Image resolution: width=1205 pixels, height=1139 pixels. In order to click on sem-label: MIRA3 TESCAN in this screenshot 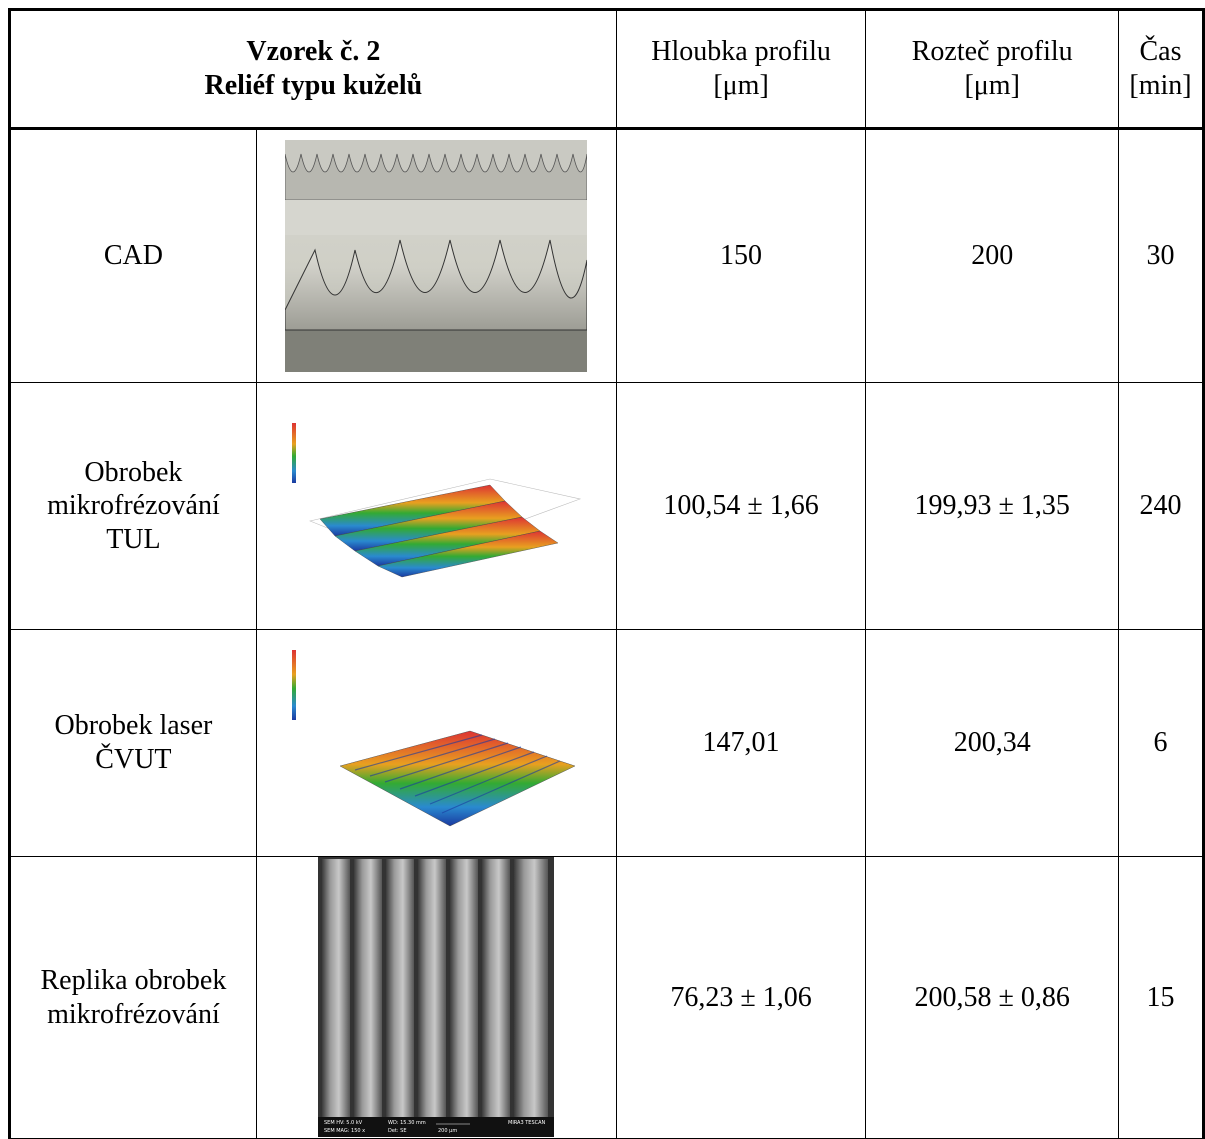, I will do `click(527, 1123)`.